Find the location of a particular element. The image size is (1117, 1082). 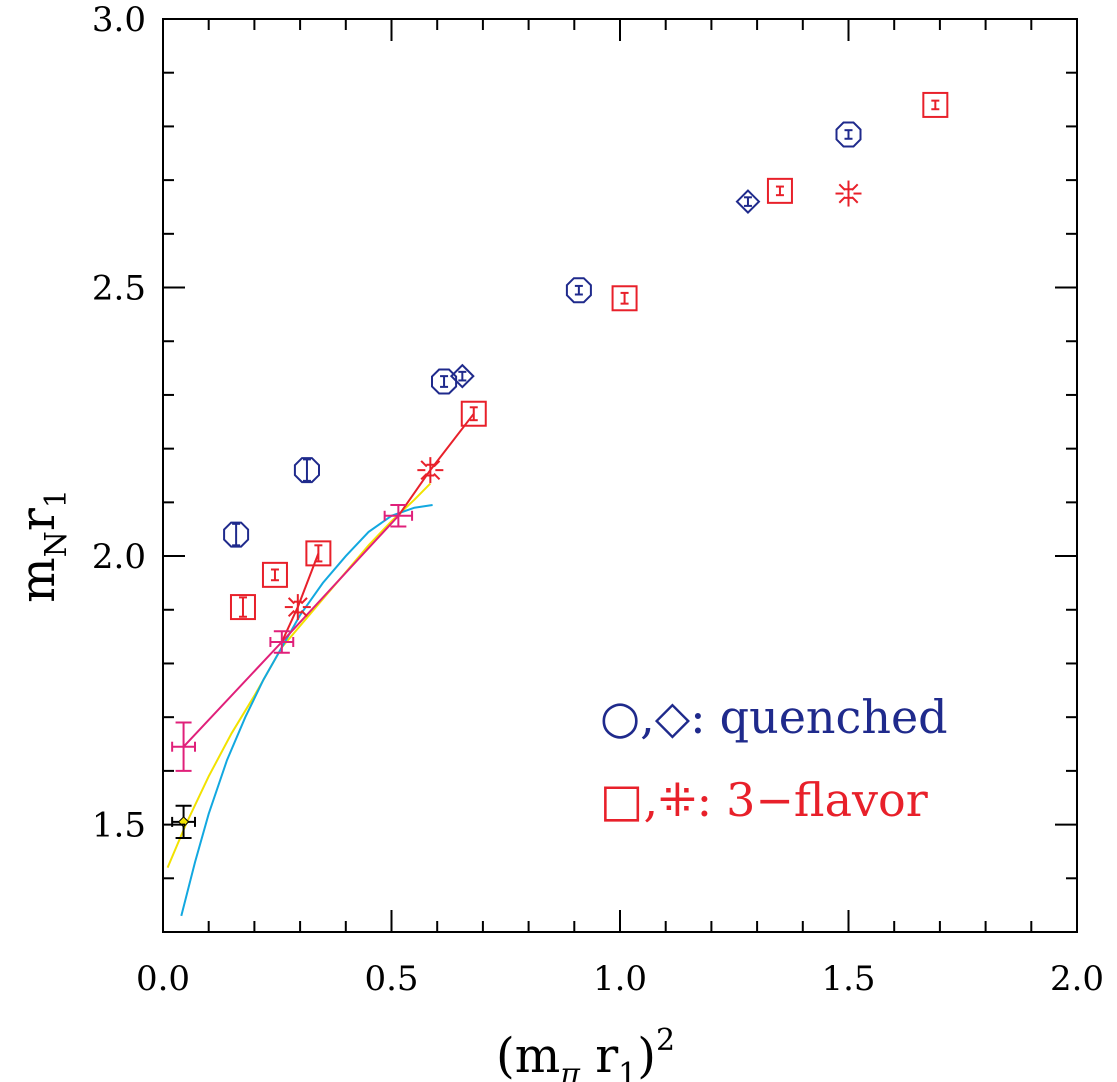

y-tick-label: 2.0 is located at coordinates (119, 557).